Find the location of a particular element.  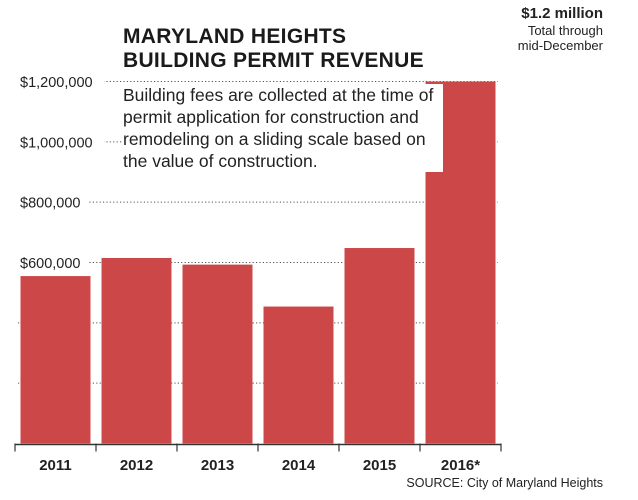

y-tick-label: $1,200,000 is located at coordinates (56, 83).